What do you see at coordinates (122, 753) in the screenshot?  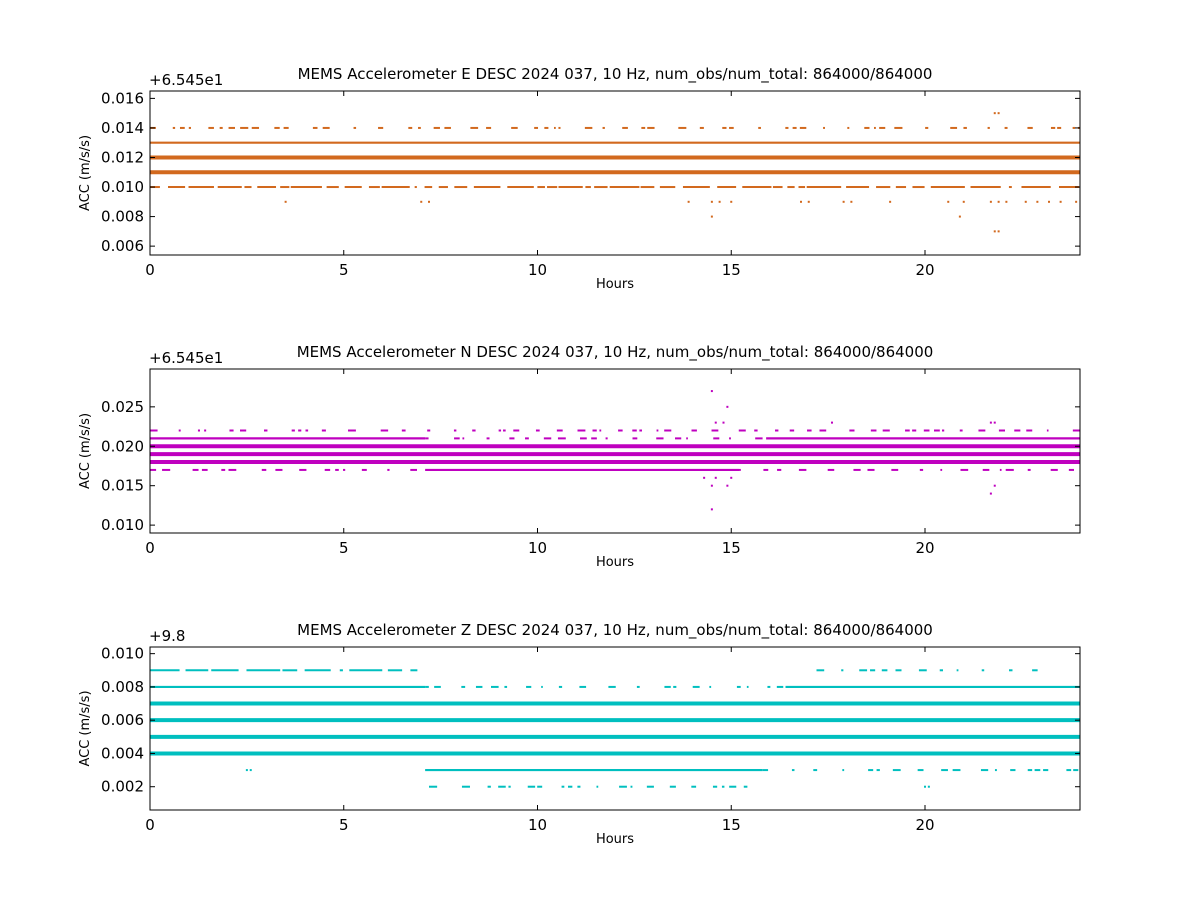 I see `y-tick-label: 0.004` at bounding box center [122, 753].